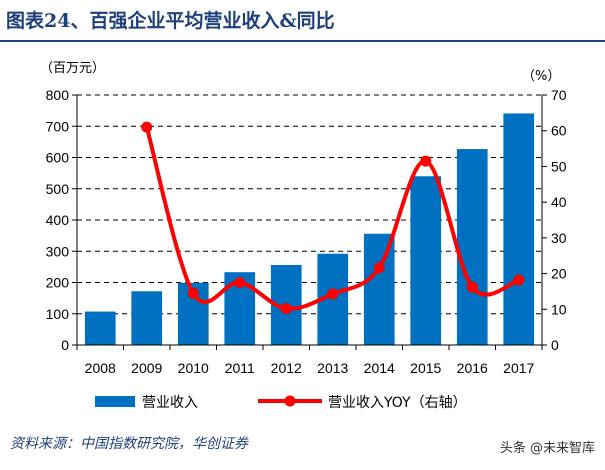 The image size is (605, 470). What do you see at coordinates (559, 274) in the screenshot?
I see `y-right-tick-label: 20` at bounding box center [559, 274].